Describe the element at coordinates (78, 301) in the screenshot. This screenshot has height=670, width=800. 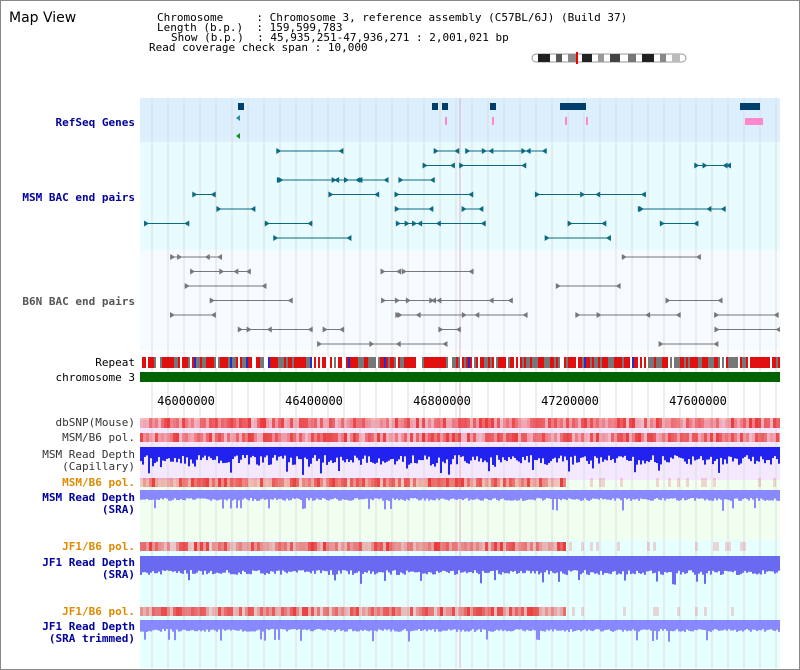
I see `track-label-b6n-bac: B6N BAC end pairs` at that location.